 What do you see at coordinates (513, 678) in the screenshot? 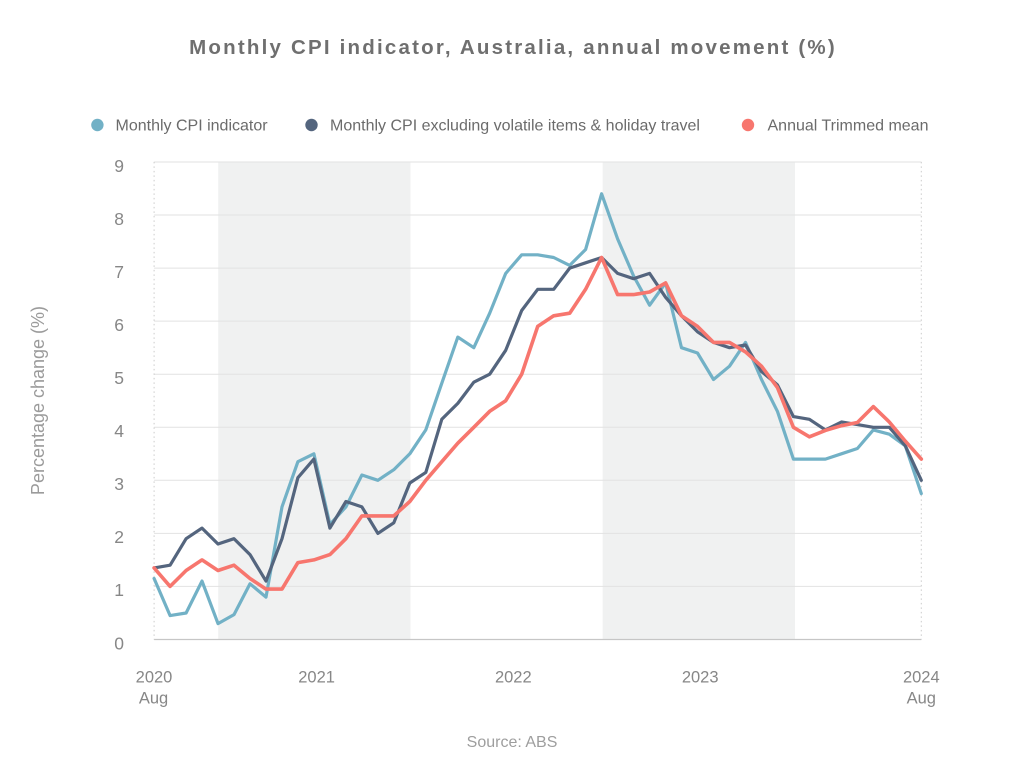
I see `svg-text: 2022` at bounding box center [513, 678].